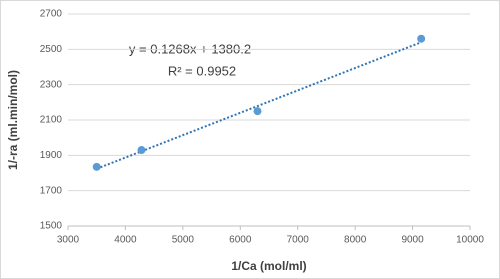 The image size is (500, 279). I want to click on x-tick-label: 4000, so click(125, 240).